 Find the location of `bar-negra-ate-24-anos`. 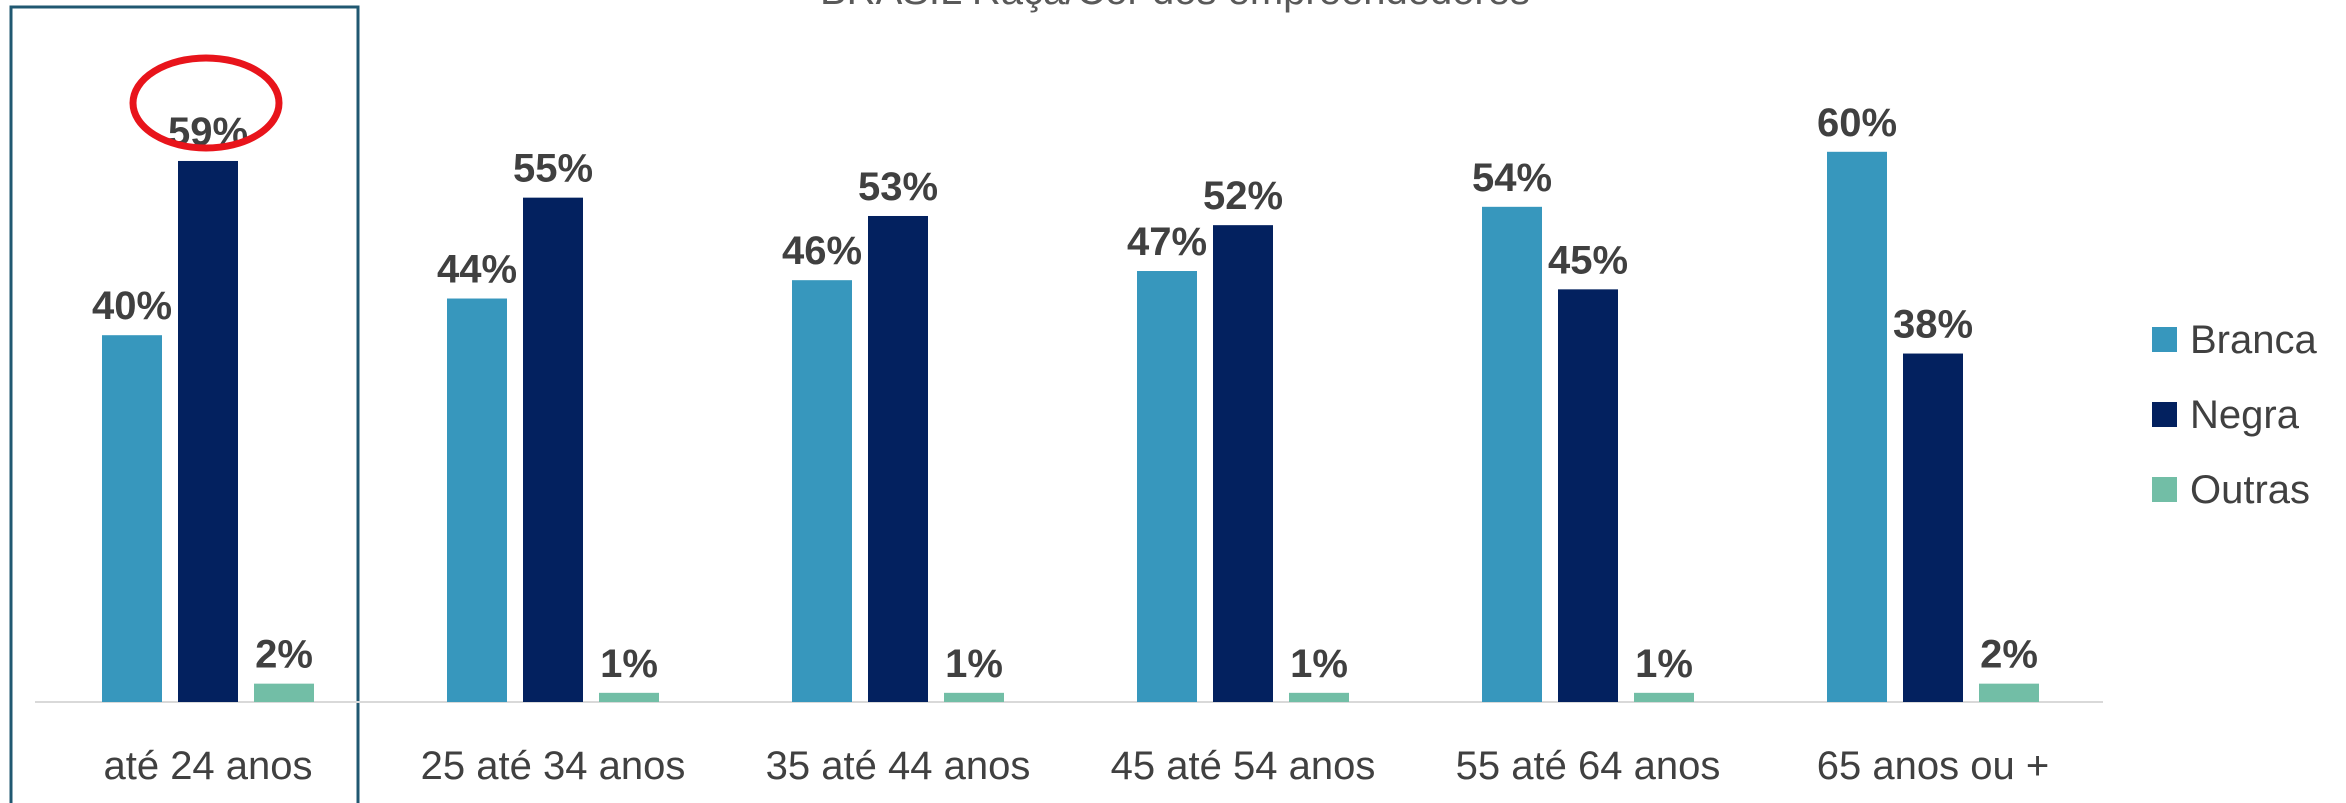

bar-negra-ate-24-anos is located at coordinates (208, 431).